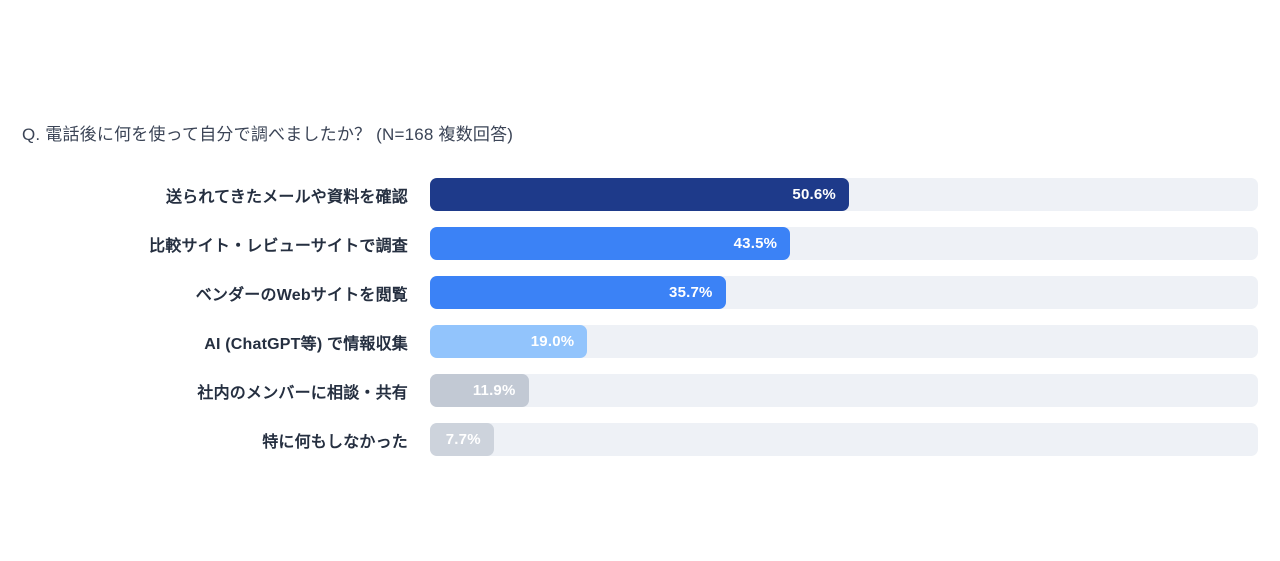 The width and height of the screenshot is (1280, 561). I want to click on bar-label: 社内のメンバーに相談・共有, so click(302, 393).